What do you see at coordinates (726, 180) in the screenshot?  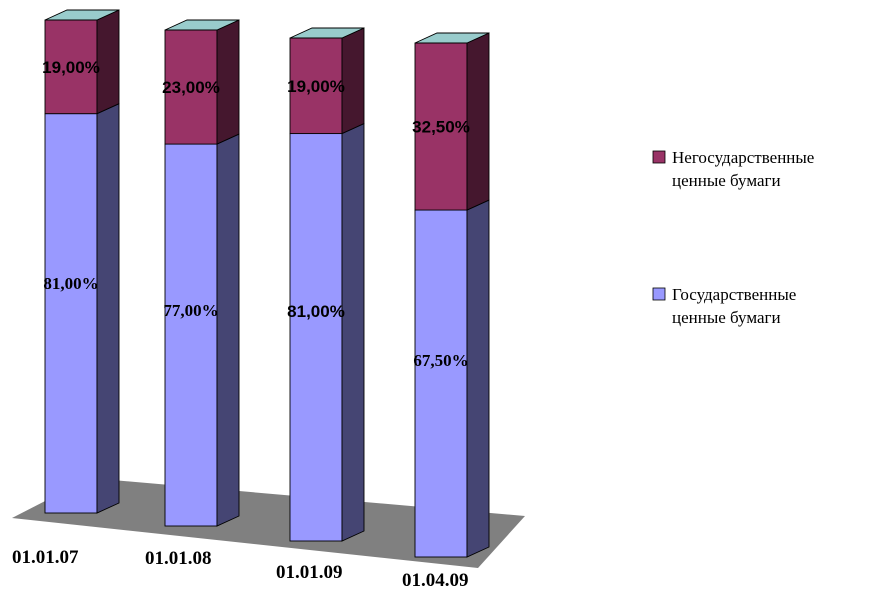 I see `legend-label-nongovernment-line2: ценные бумаги` at bounding box center [726, 180].